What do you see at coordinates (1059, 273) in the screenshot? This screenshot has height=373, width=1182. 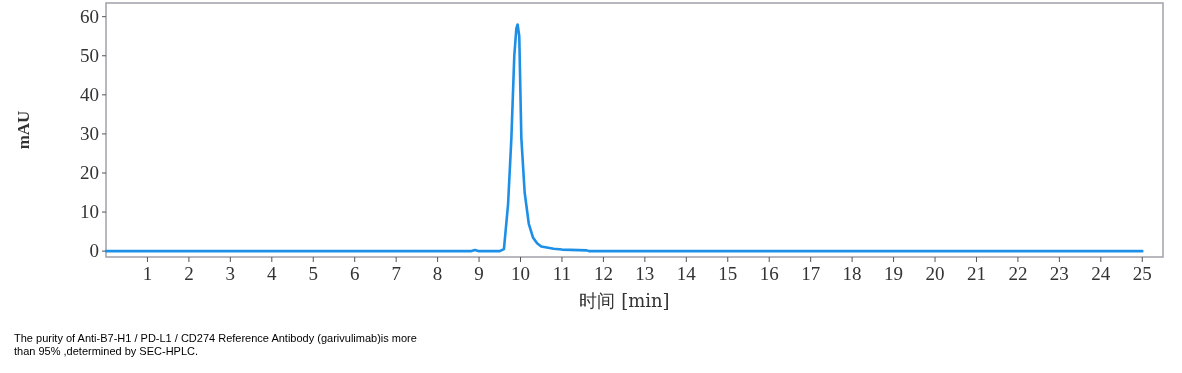 I see `x-tick-label: 23` at bounding box center [1059, 273].